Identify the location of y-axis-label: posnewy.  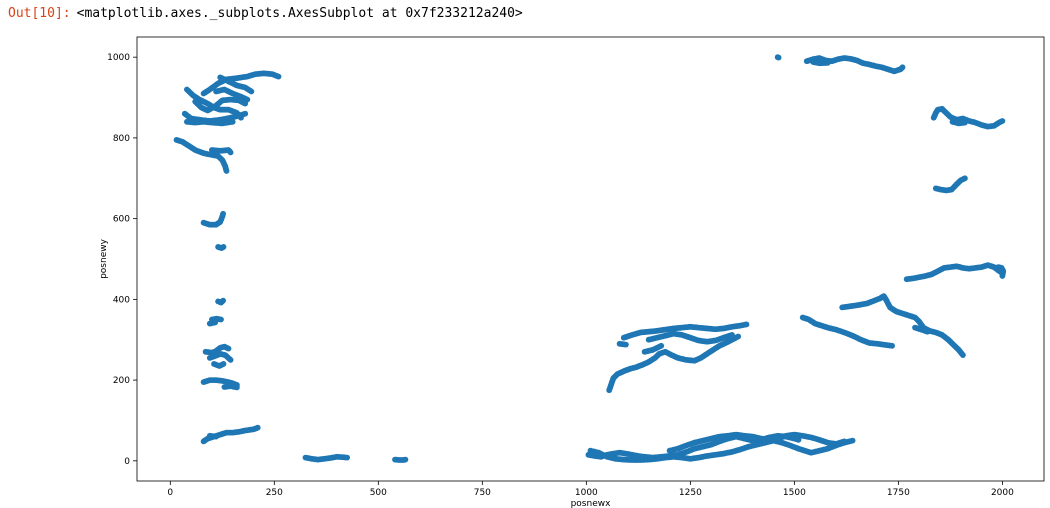
(104, 258).